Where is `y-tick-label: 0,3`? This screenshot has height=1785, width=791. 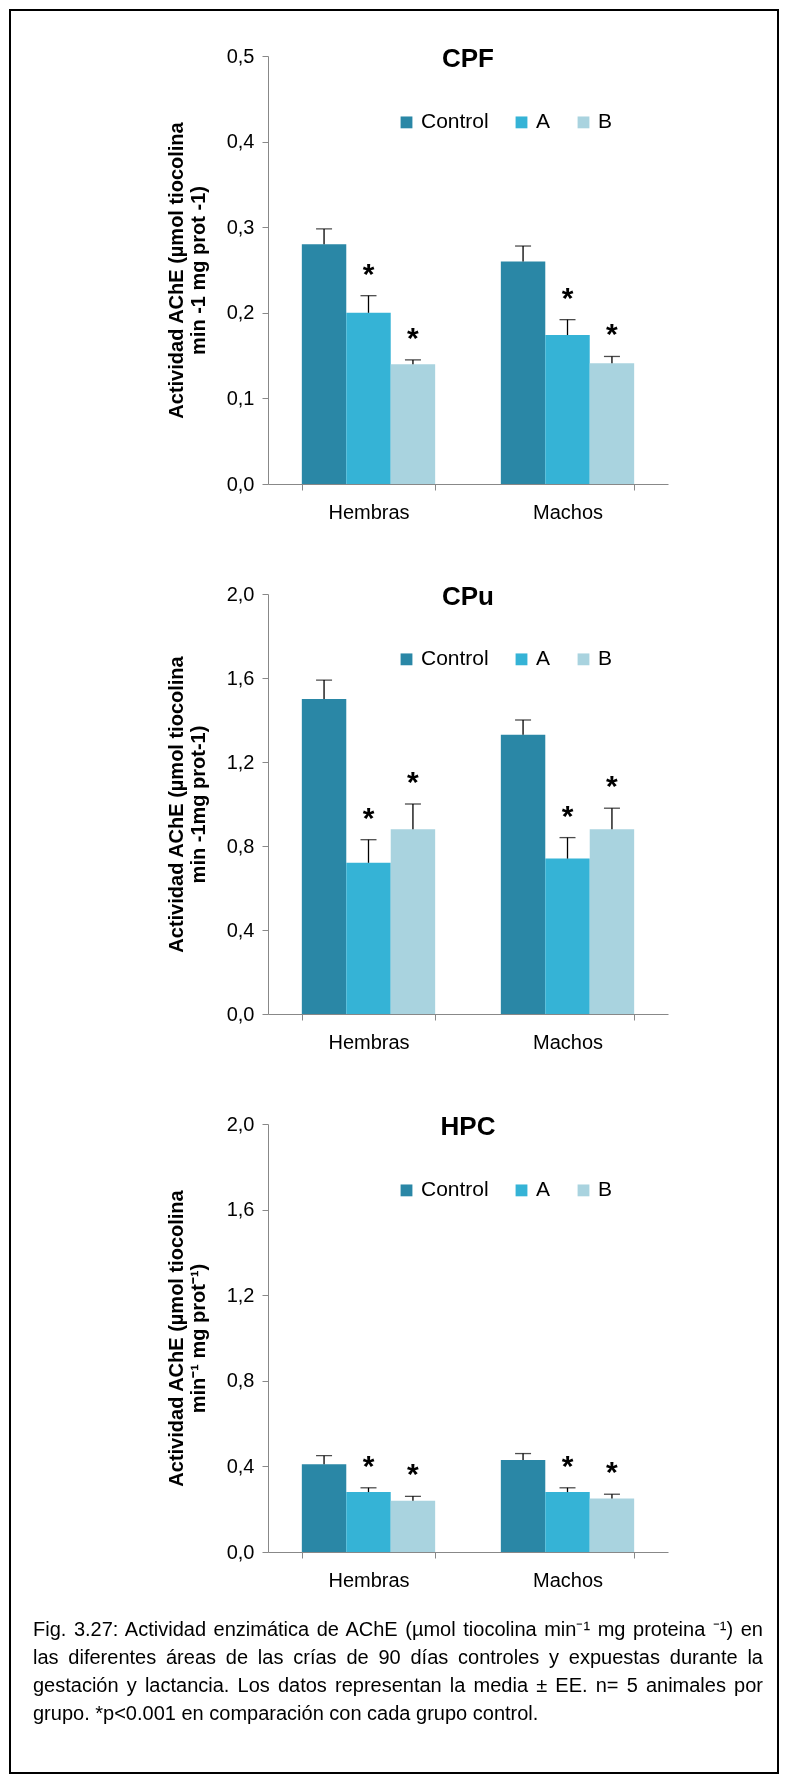
y-tick-label: 0,3 is located at coordinates (240, 226).